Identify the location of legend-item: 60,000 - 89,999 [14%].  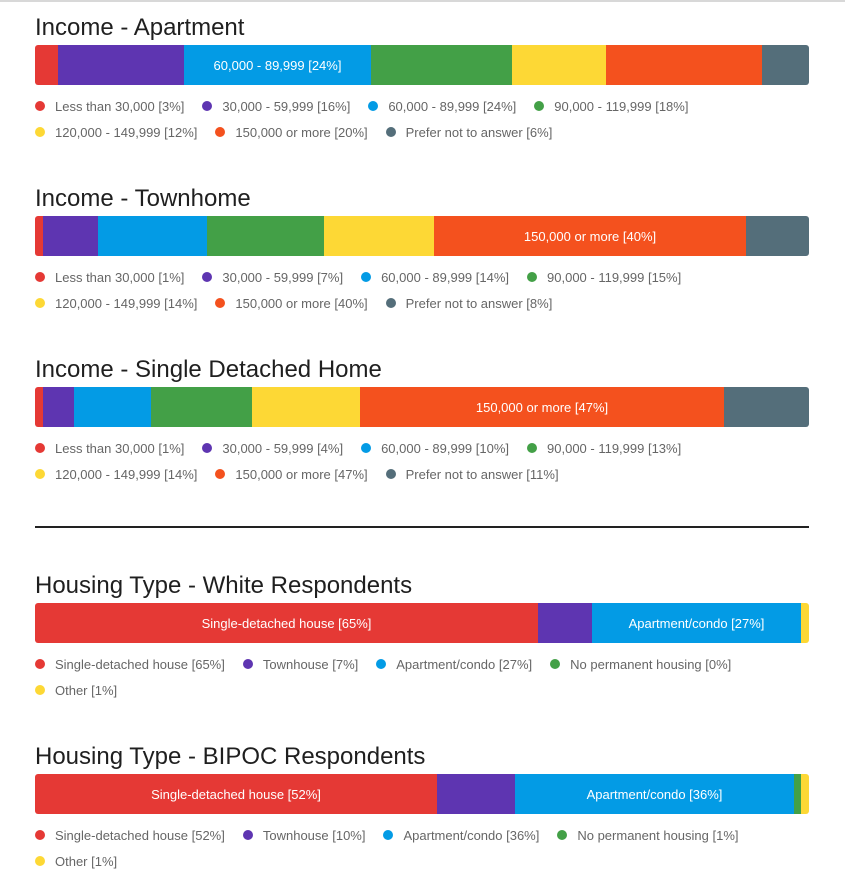
(435, 277).